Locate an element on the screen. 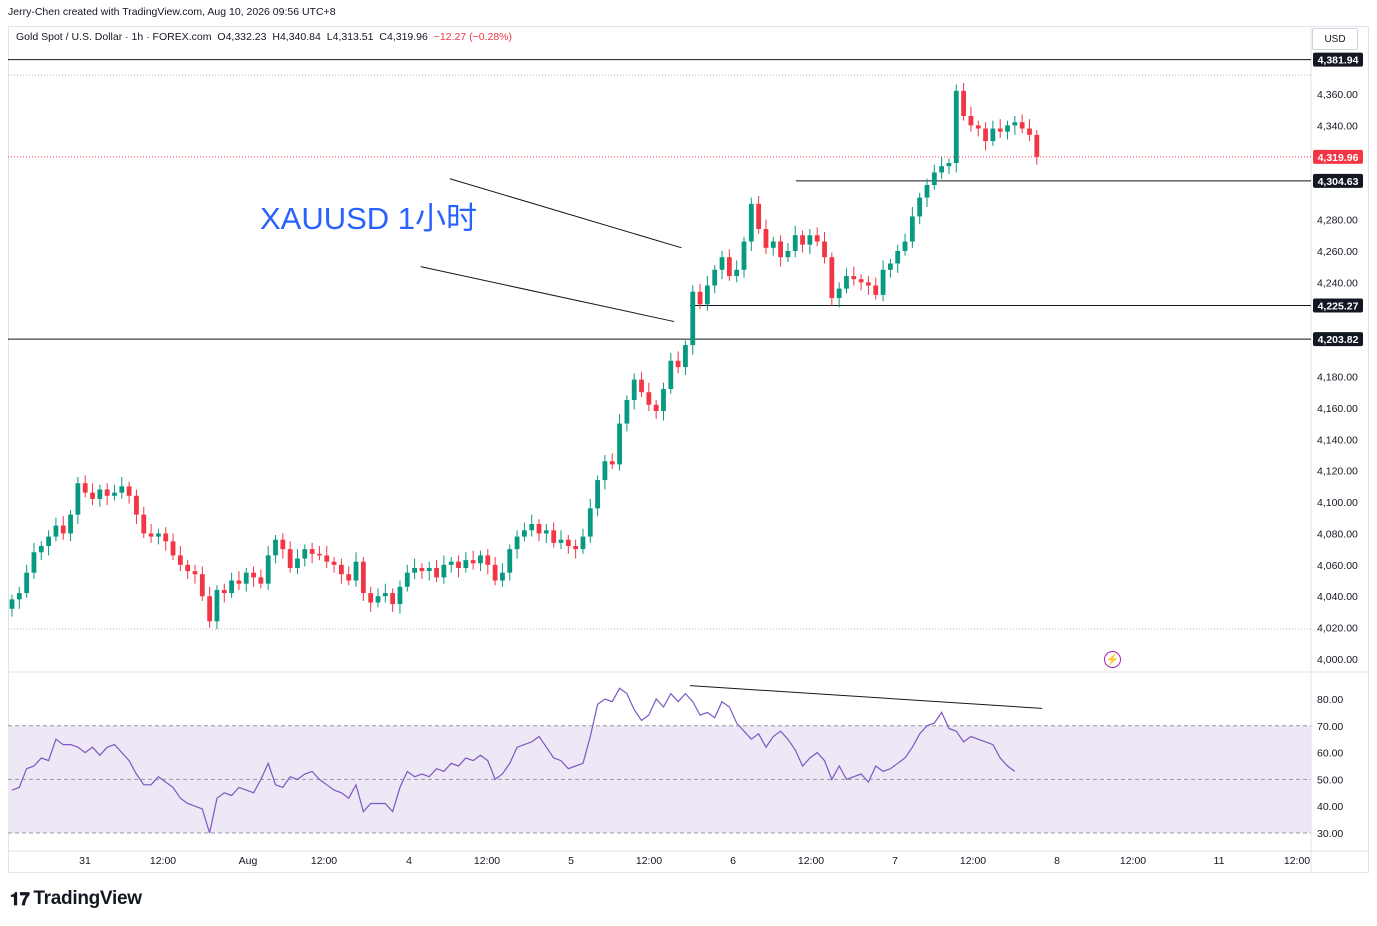 The height and width of the screenshot is (926, 1377). price-tick-label: 4,040.00 is located at coordinates (1337, 597).